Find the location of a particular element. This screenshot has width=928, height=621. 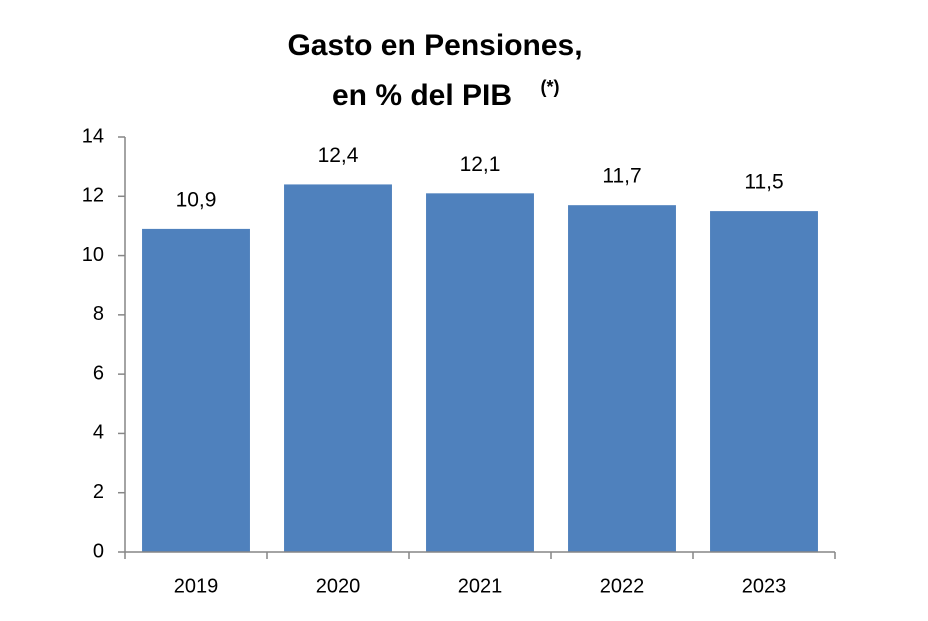

y-tick-label: 14 is located at coordinates (93, 136).